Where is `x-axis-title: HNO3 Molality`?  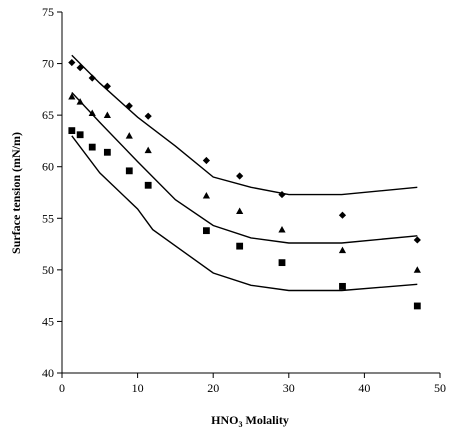
x-axis-title: HNO3 Molality is located at coordinates (250, 421).